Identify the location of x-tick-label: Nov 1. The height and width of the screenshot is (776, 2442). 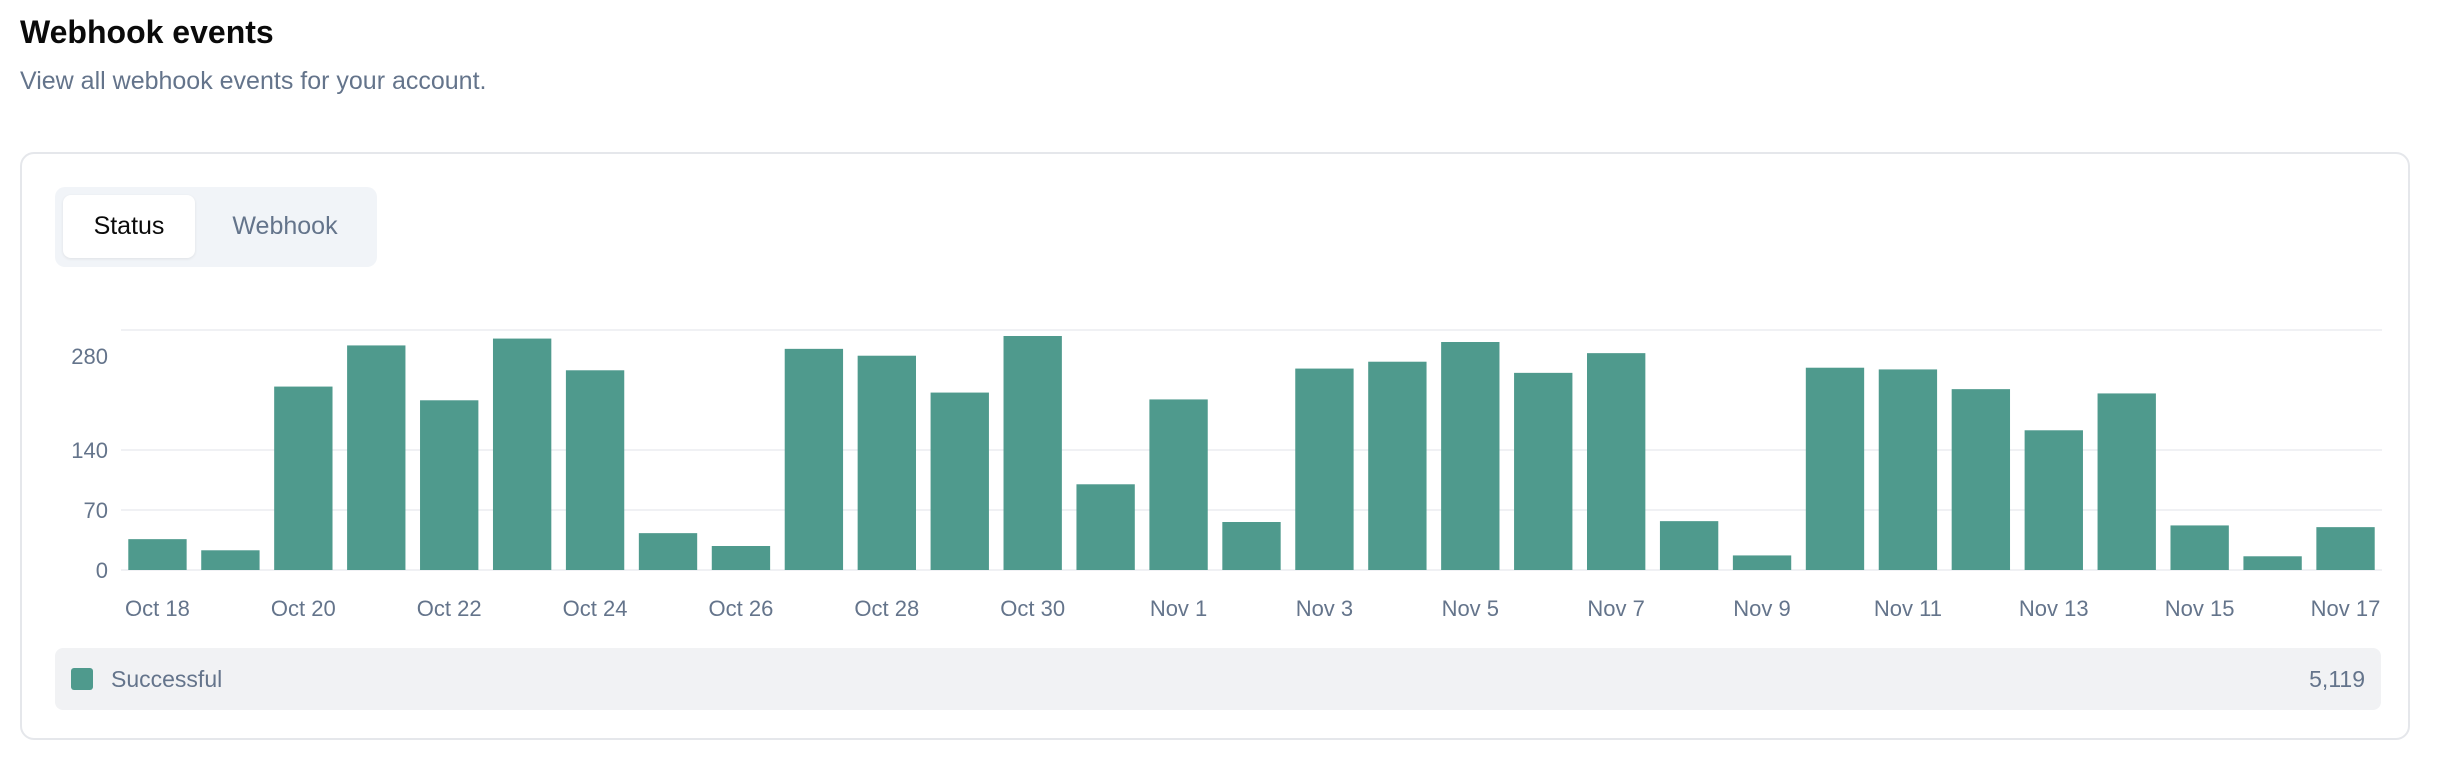
(1178, 608).